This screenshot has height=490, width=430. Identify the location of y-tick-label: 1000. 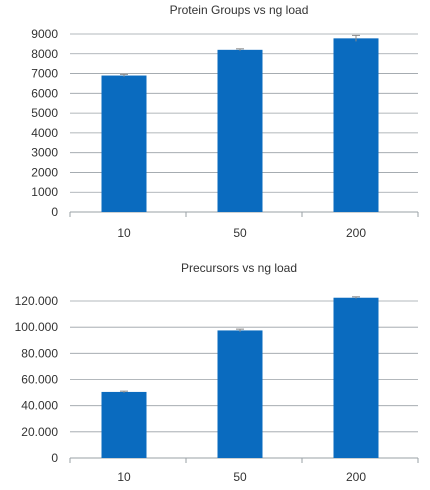
(44, 192).